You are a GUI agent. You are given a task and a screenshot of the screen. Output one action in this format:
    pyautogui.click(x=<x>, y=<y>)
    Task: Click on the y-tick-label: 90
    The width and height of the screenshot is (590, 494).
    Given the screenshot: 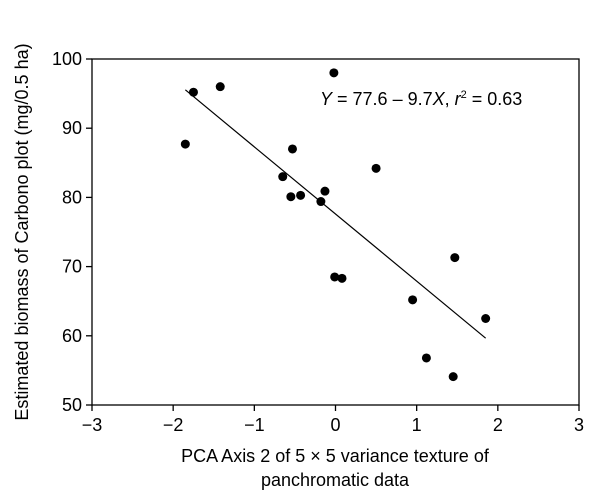 What is the action you would take?
    pyautogui.click(x=72, y=128)
    